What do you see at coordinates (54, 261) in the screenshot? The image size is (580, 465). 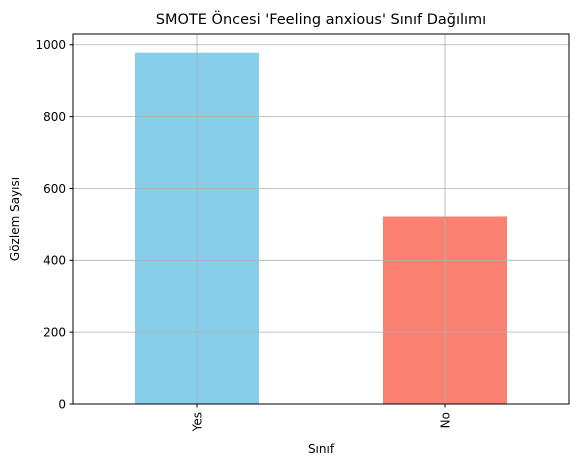 I see `y-tick-label: 400` at bounding box center [54, 261].